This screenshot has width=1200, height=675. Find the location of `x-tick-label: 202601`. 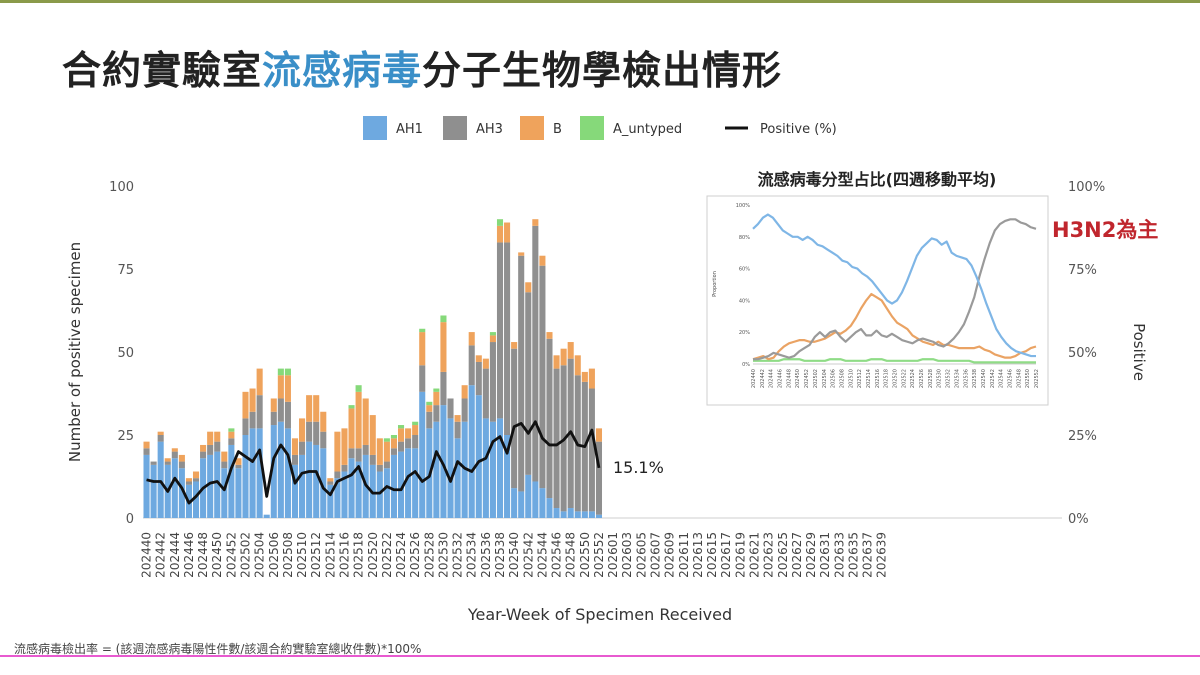

x-tick-label: 202601 is located at coordinates (613, 555).